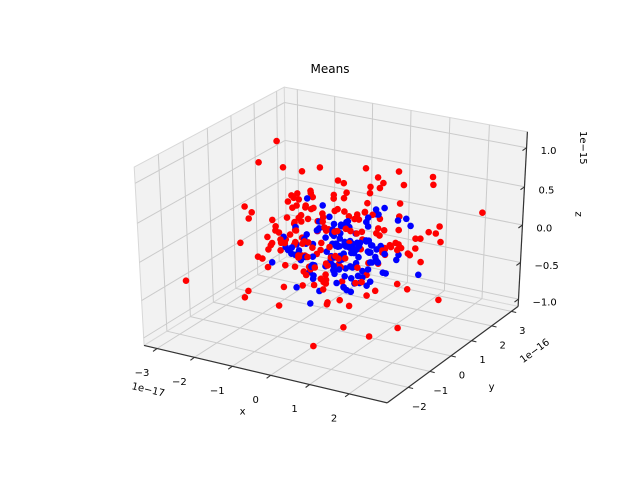 This screenshot has width=640, height=480. What do you see at coordinates (462, 375) in the screenshot?
I see `y-tick-label: 0` at bounding box center [462, 375].